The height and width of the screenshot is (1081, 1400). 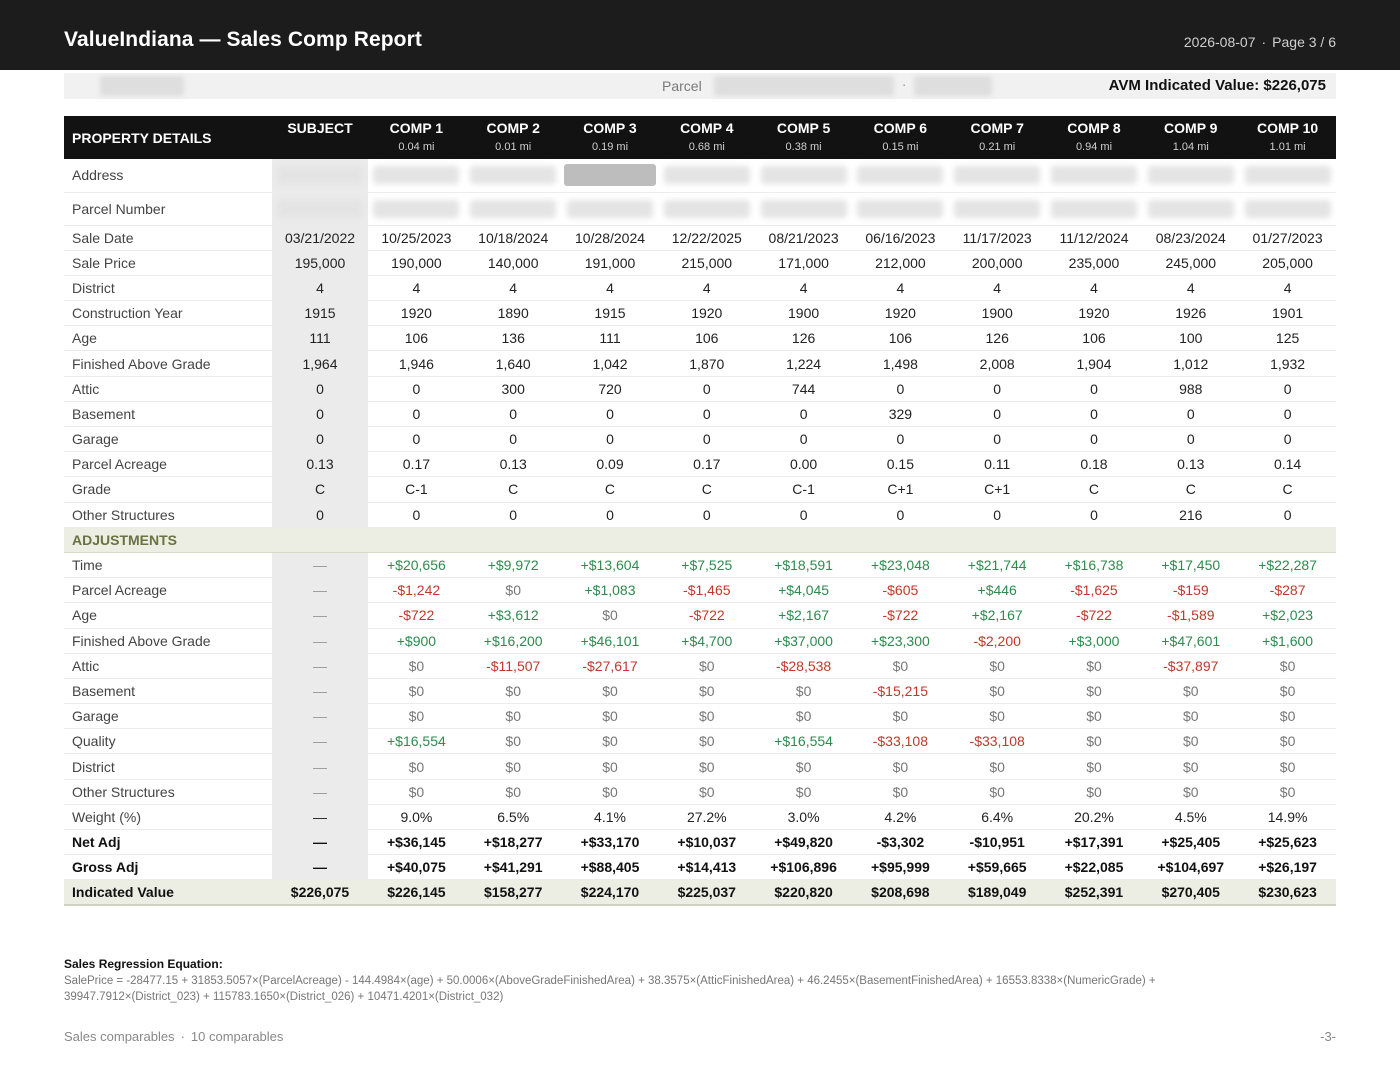 What do you see at coordinates (1287, 238) in the screenshot?
I see `table-cell: 01/27/2023` at bounding box center [1287, 238].